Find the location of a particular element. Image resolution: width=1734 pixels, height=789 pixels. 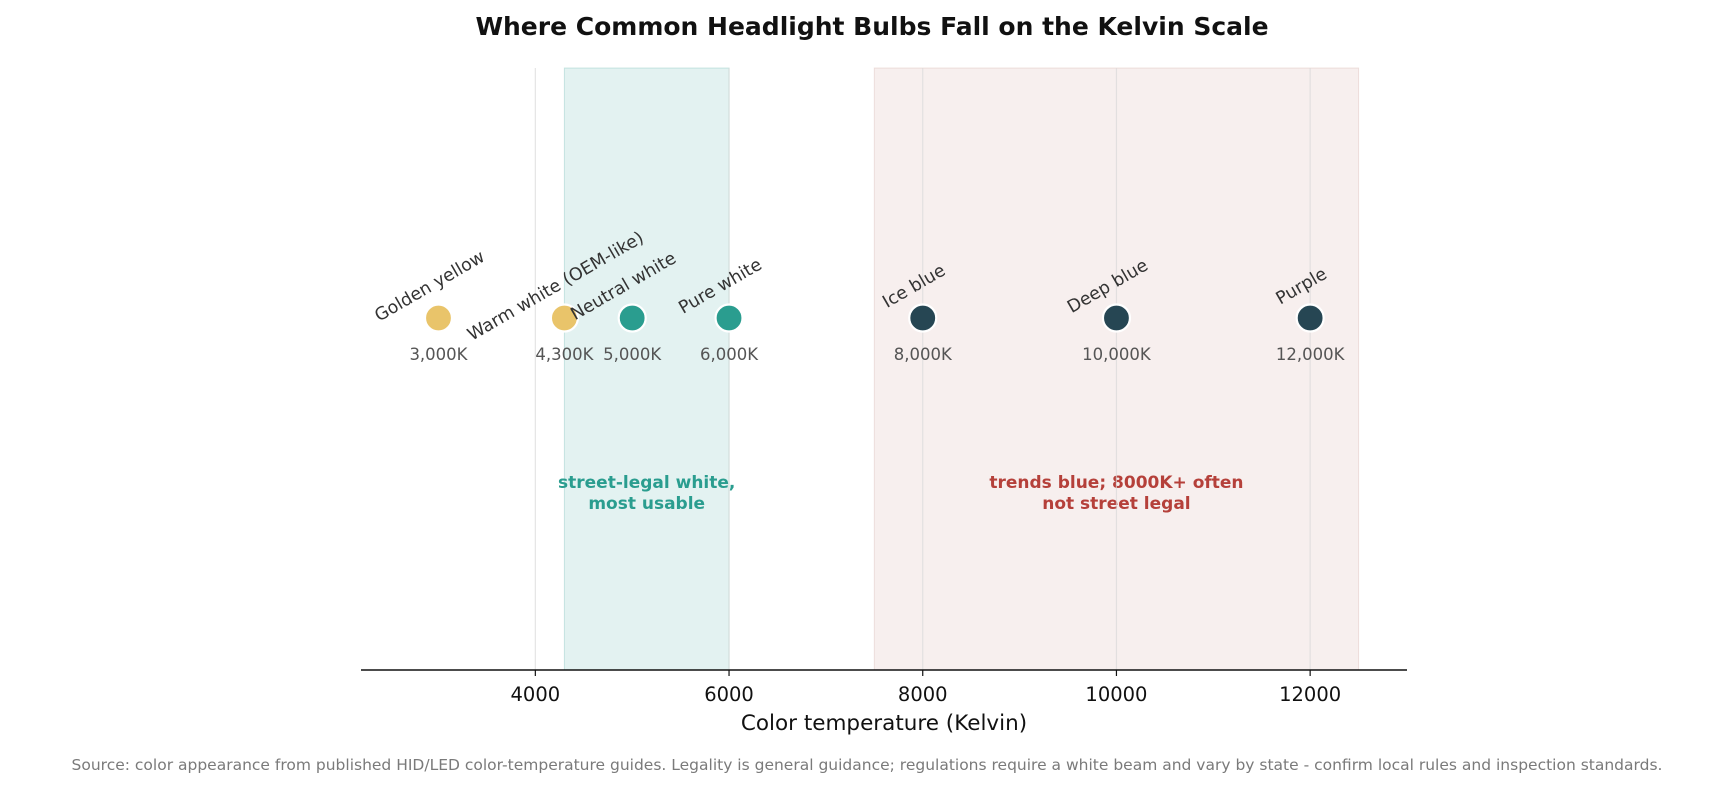

x-tick-label: 8000 is located at coordinates (923, 694).